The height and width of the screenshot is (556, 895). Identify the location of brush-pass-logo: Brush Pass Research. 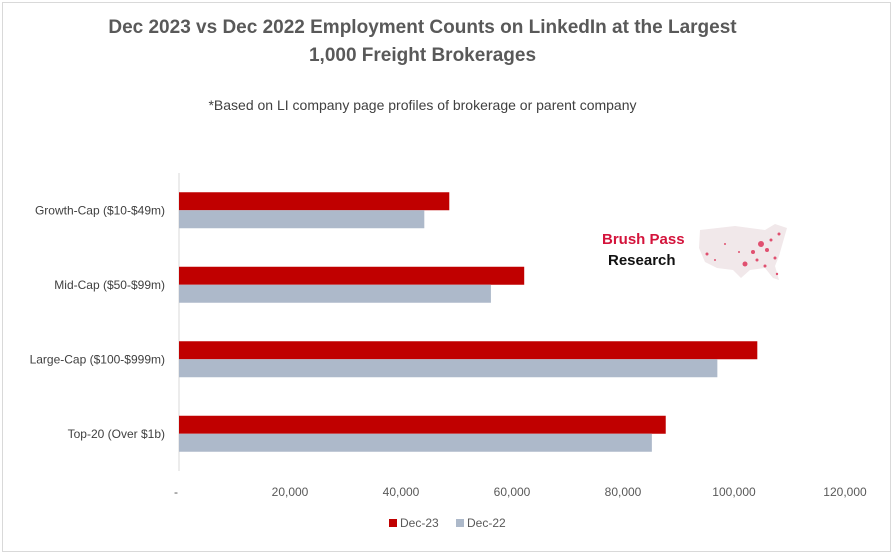
(700, 255).